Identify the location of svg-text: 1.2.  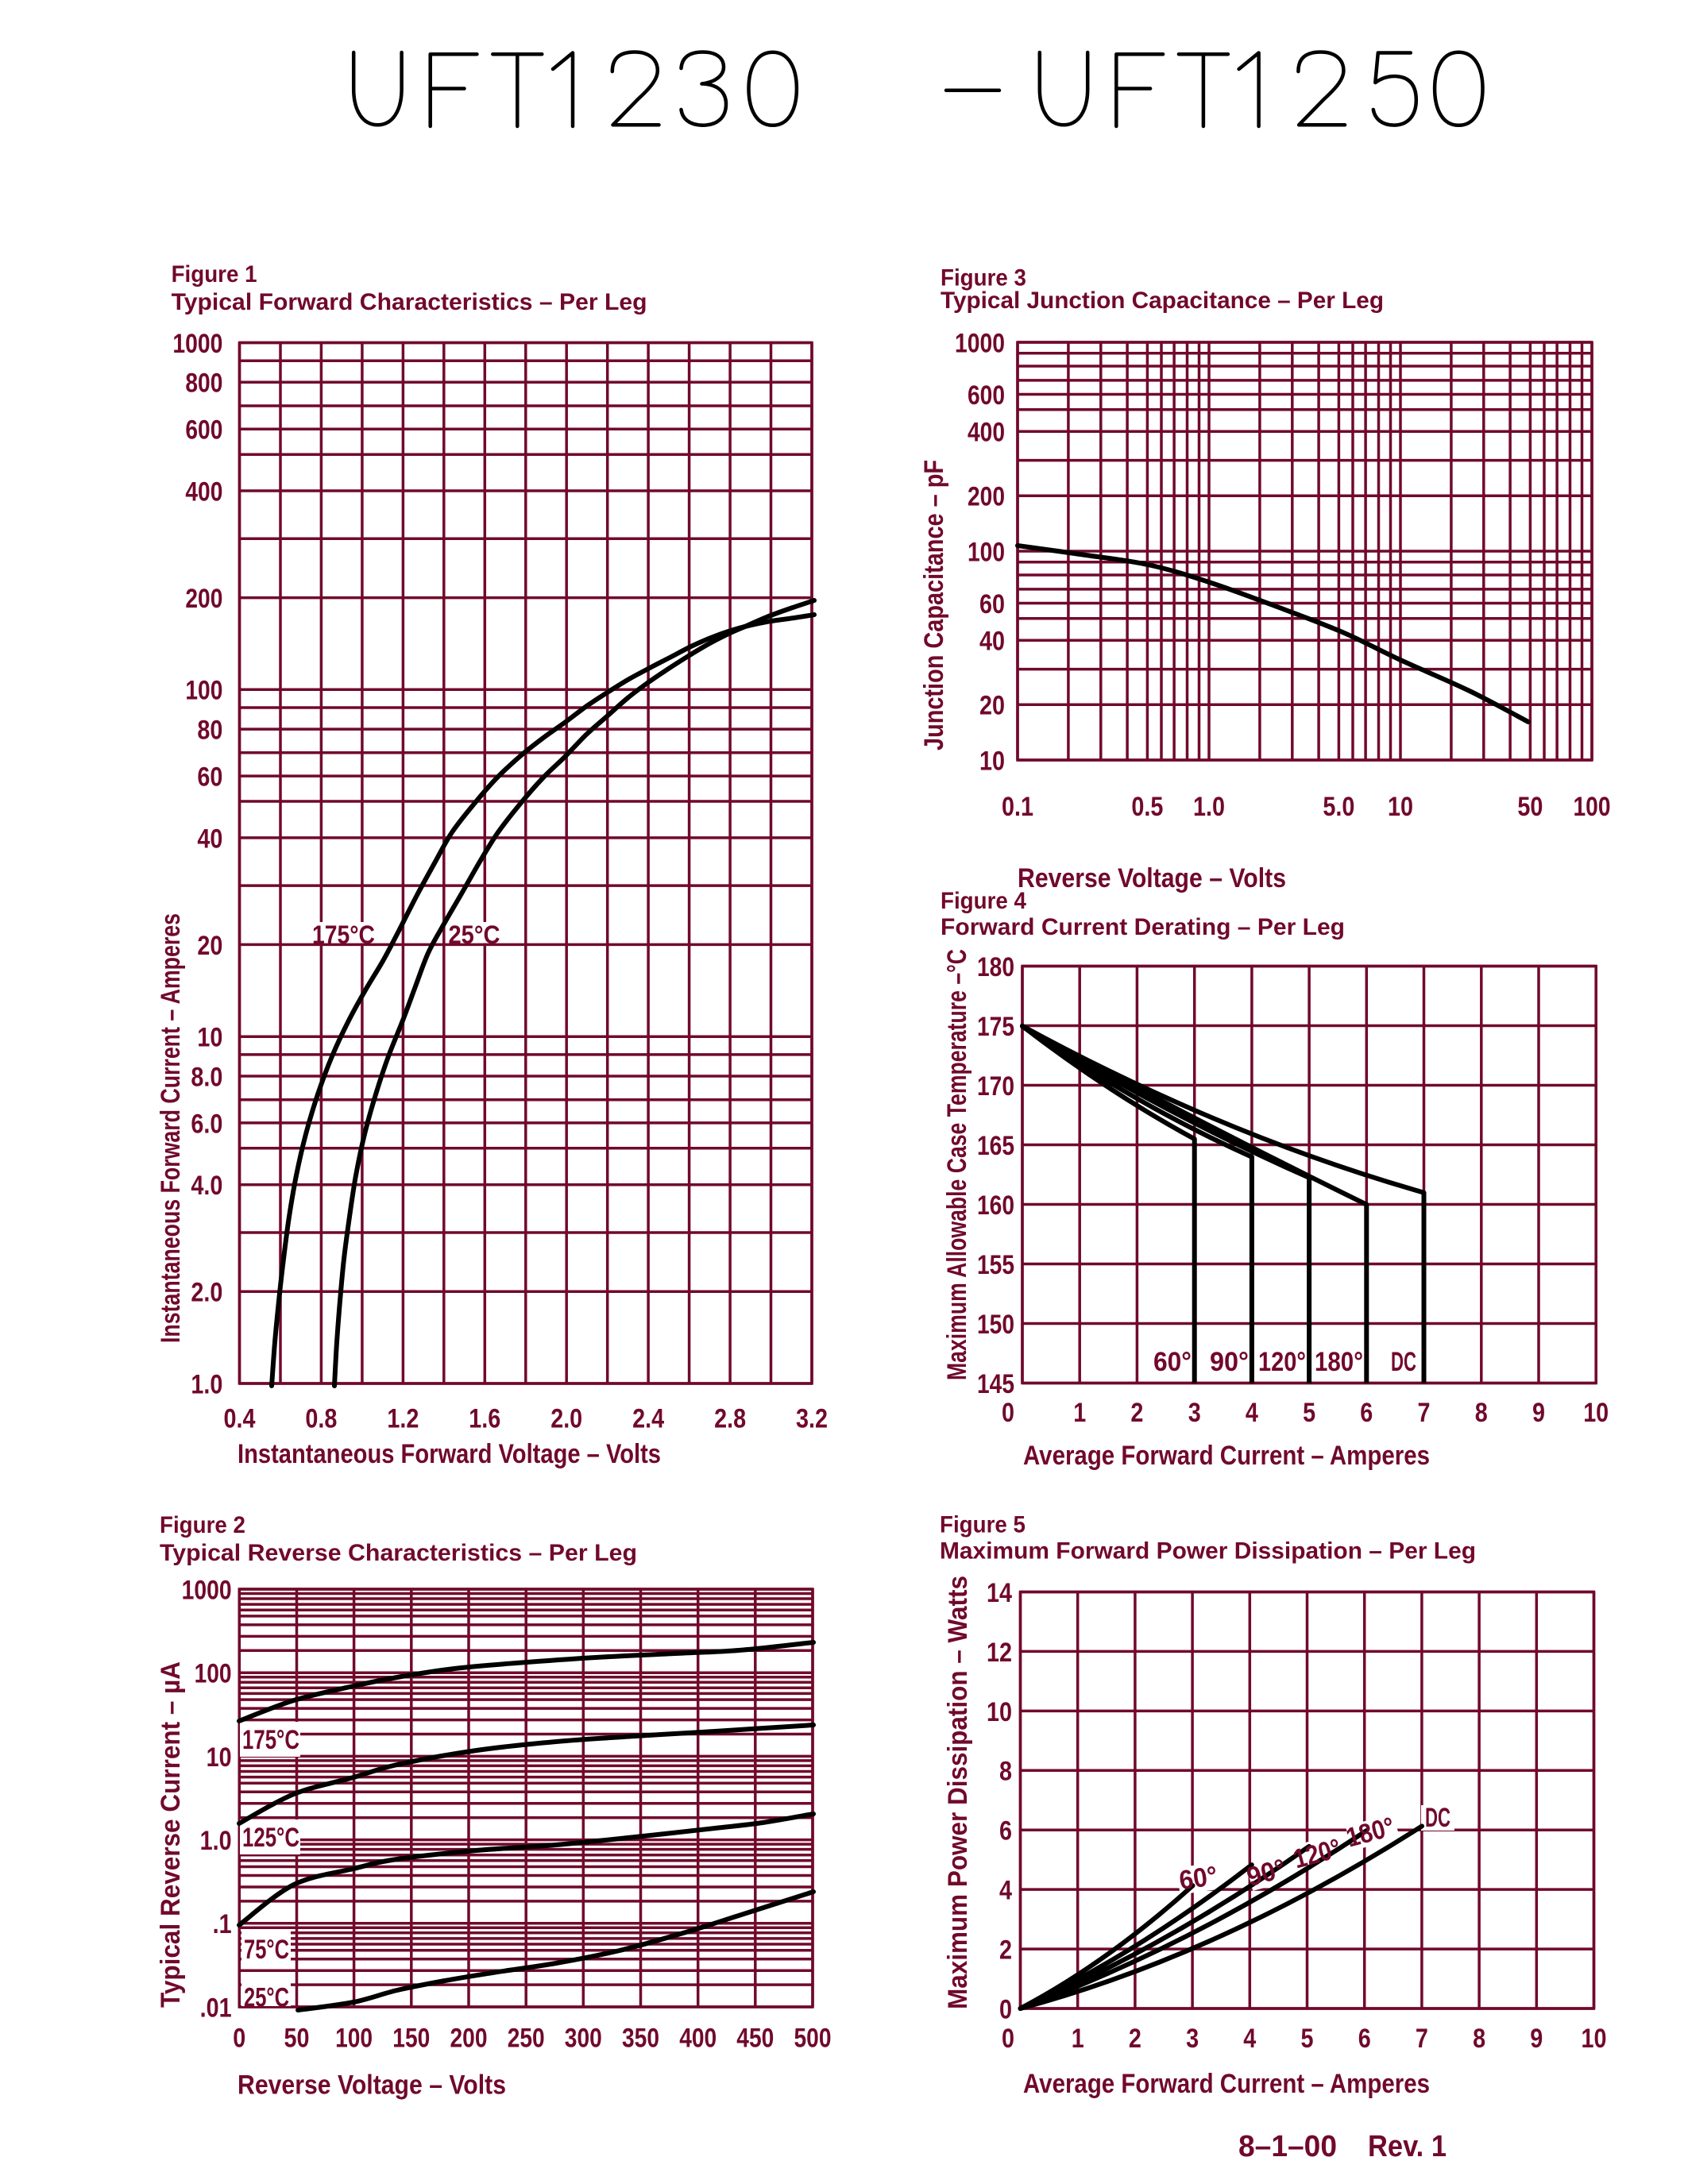
(403, 1418).